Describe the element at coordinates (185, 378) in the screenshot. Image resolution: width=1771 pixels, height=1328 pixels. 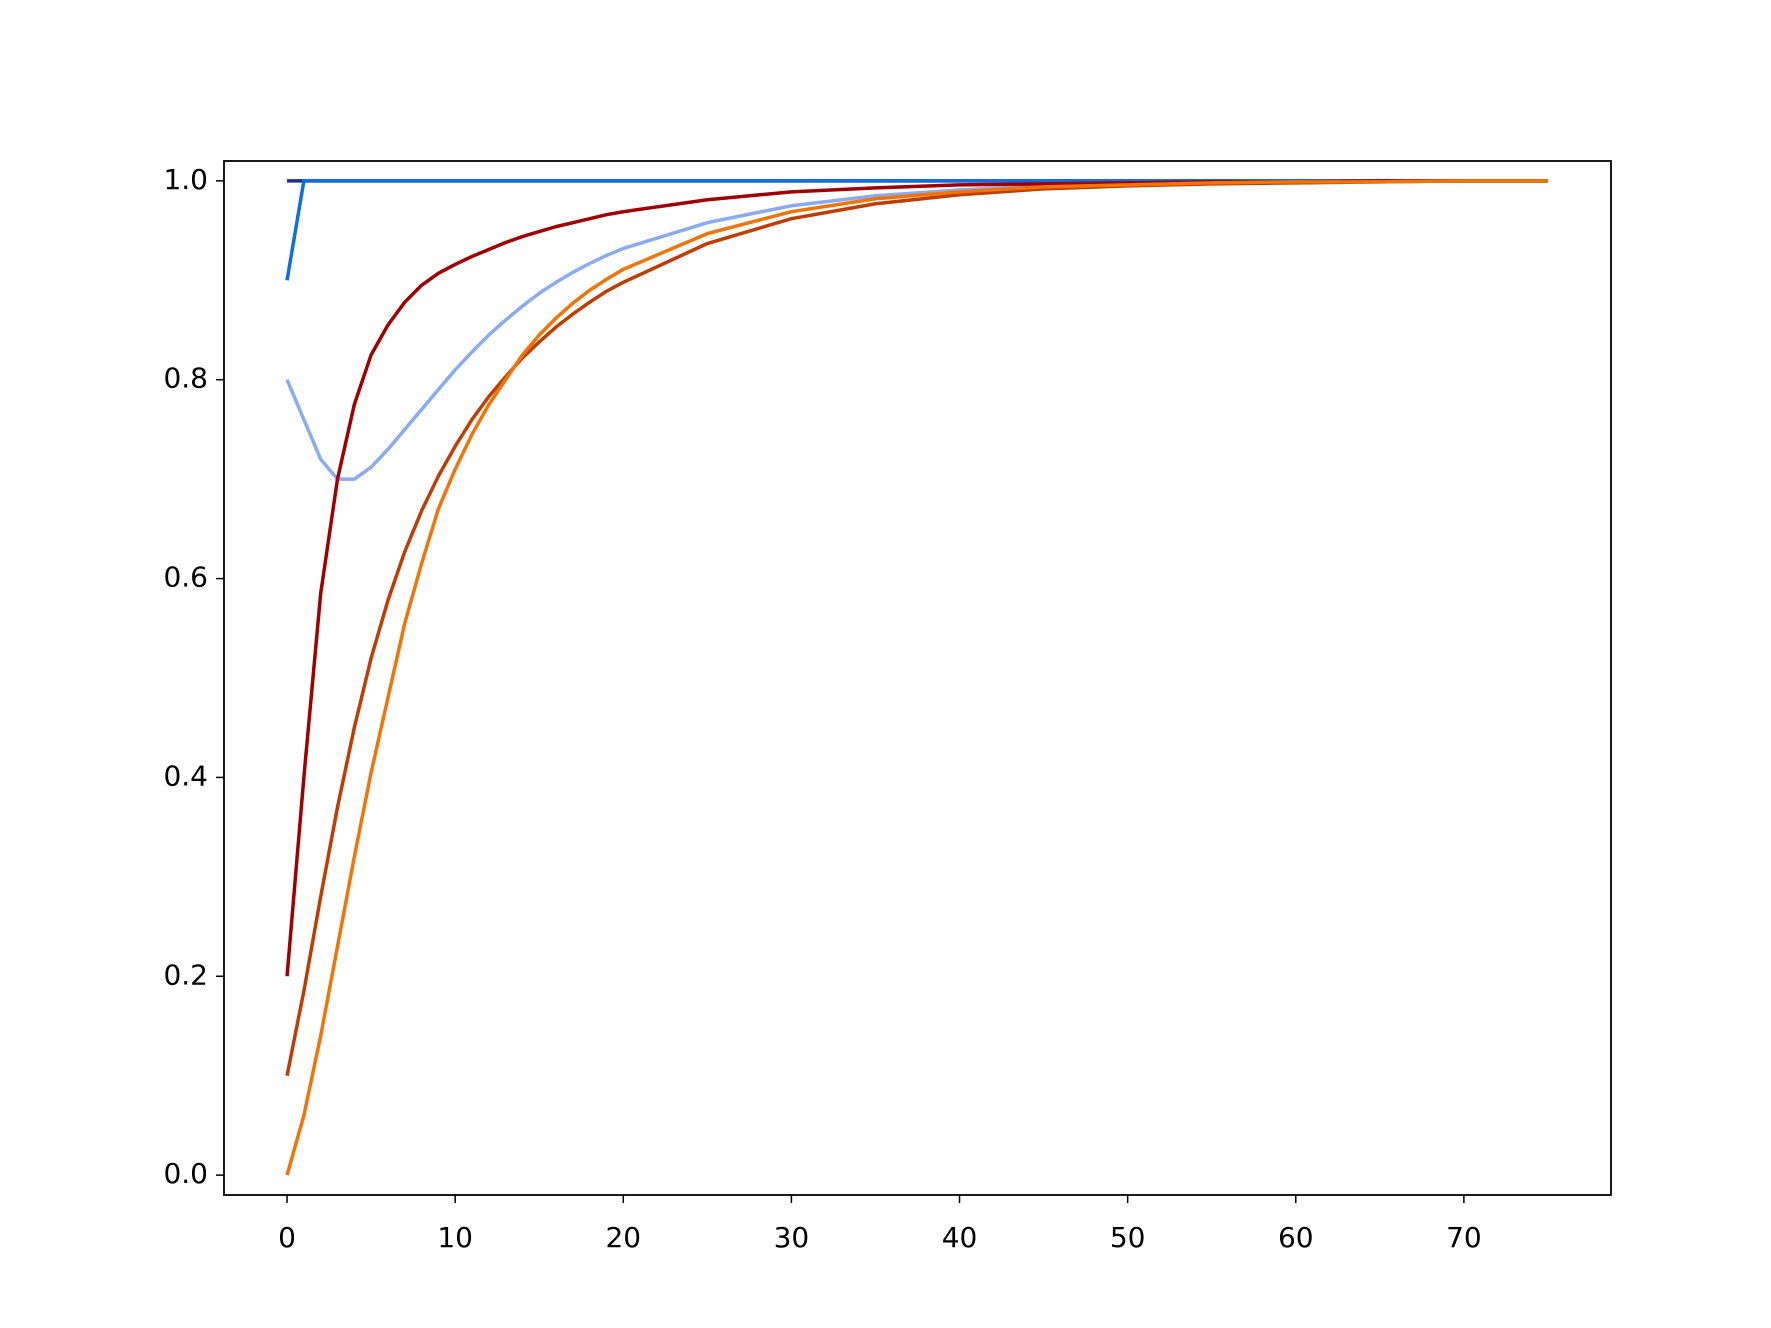
I see `y-tick-label: 0.8` at that location.